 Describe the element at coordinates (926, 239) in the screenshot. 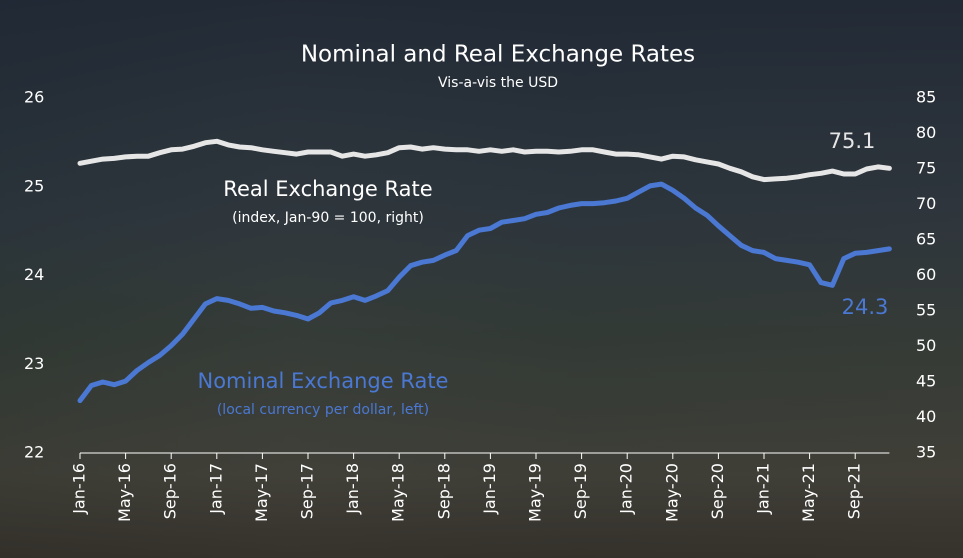

I see `y2-tick-label: 65` at that location.